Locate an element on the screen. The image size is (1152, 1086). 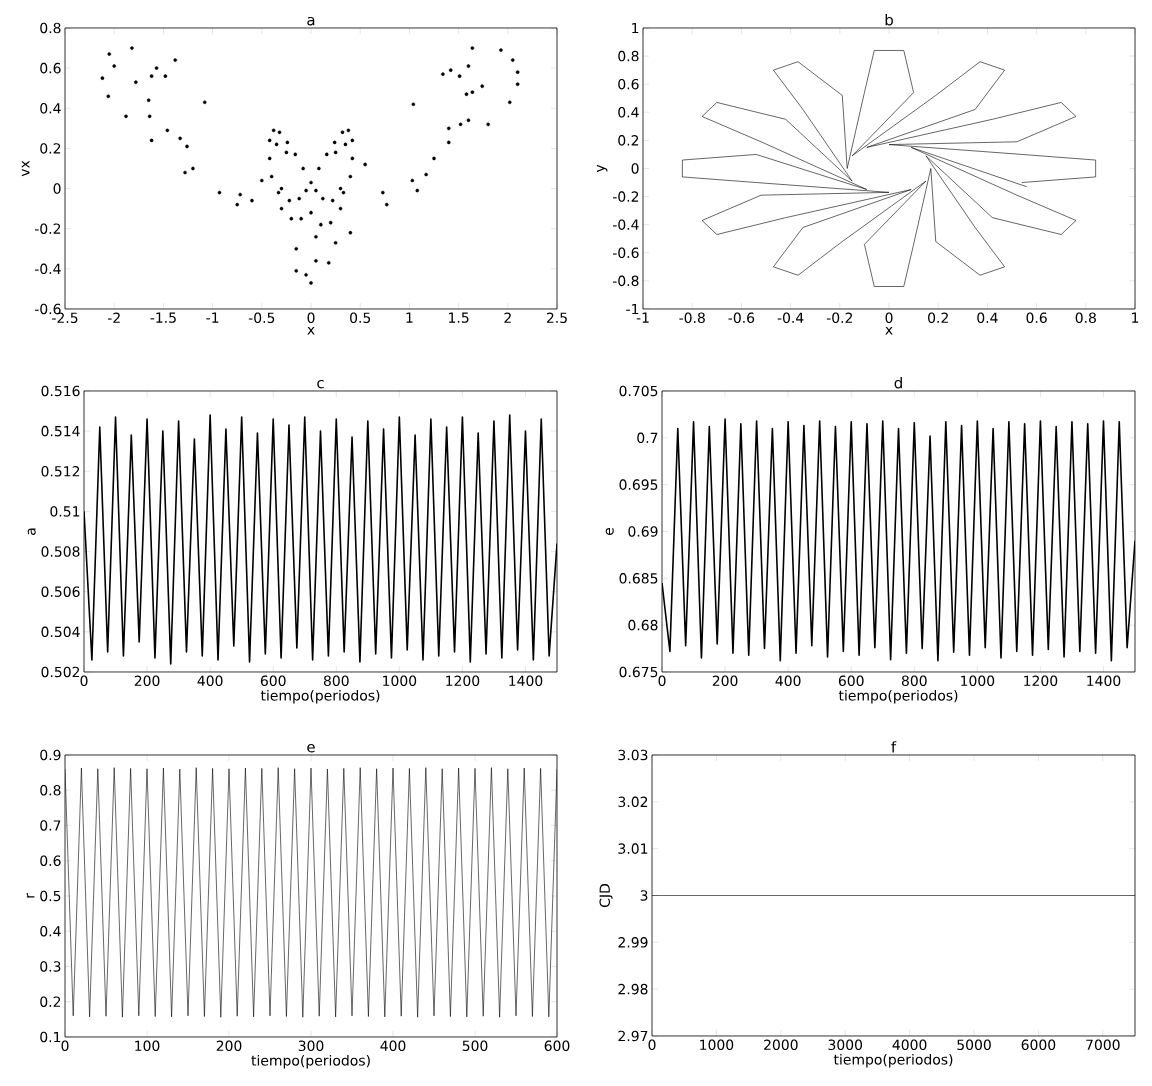
y-tick-label: 0.506 is located at coordinates (60, 591).